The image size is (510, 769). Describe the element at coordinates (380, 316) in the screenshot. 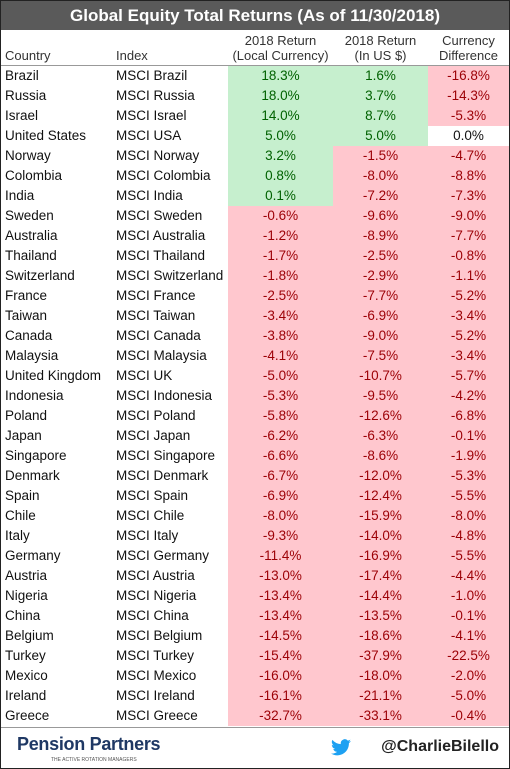

I see `value-cell: -6.9%` at that location.